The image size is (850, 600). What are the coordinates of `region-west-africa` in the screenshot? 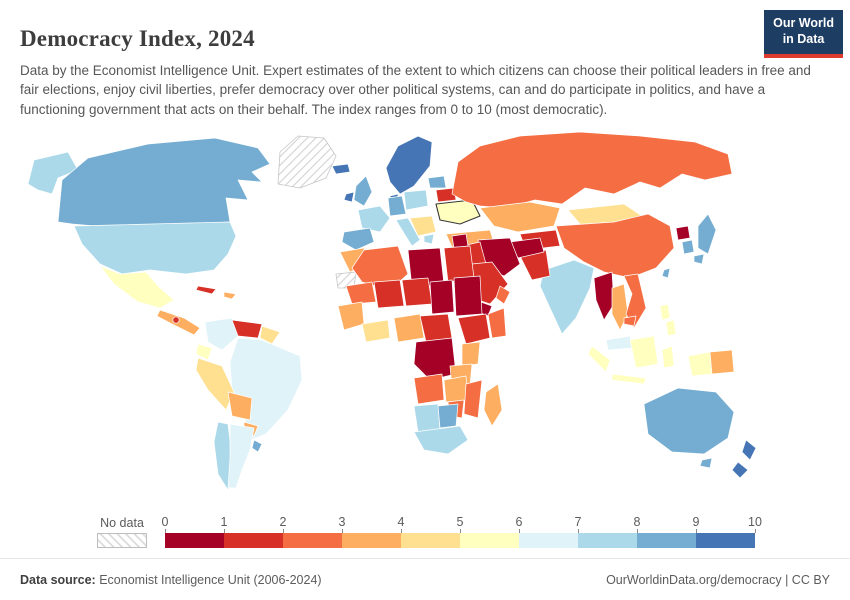 It's located at (351, 316).